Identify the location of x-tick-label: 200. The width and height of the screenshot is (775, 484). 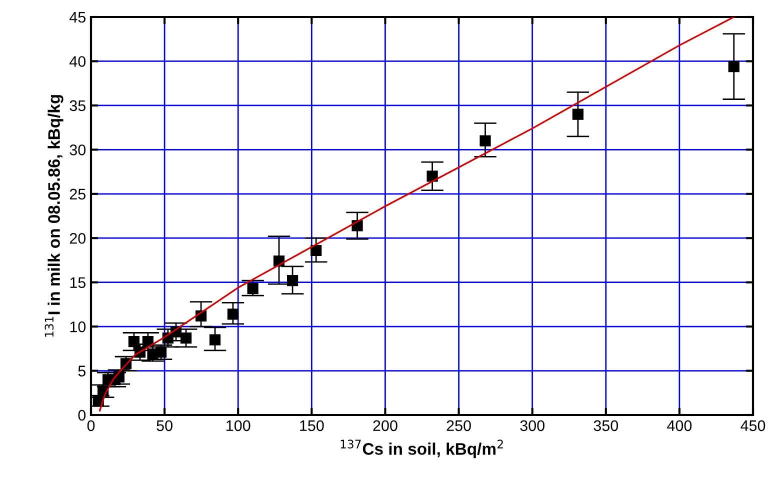
(385, 426).